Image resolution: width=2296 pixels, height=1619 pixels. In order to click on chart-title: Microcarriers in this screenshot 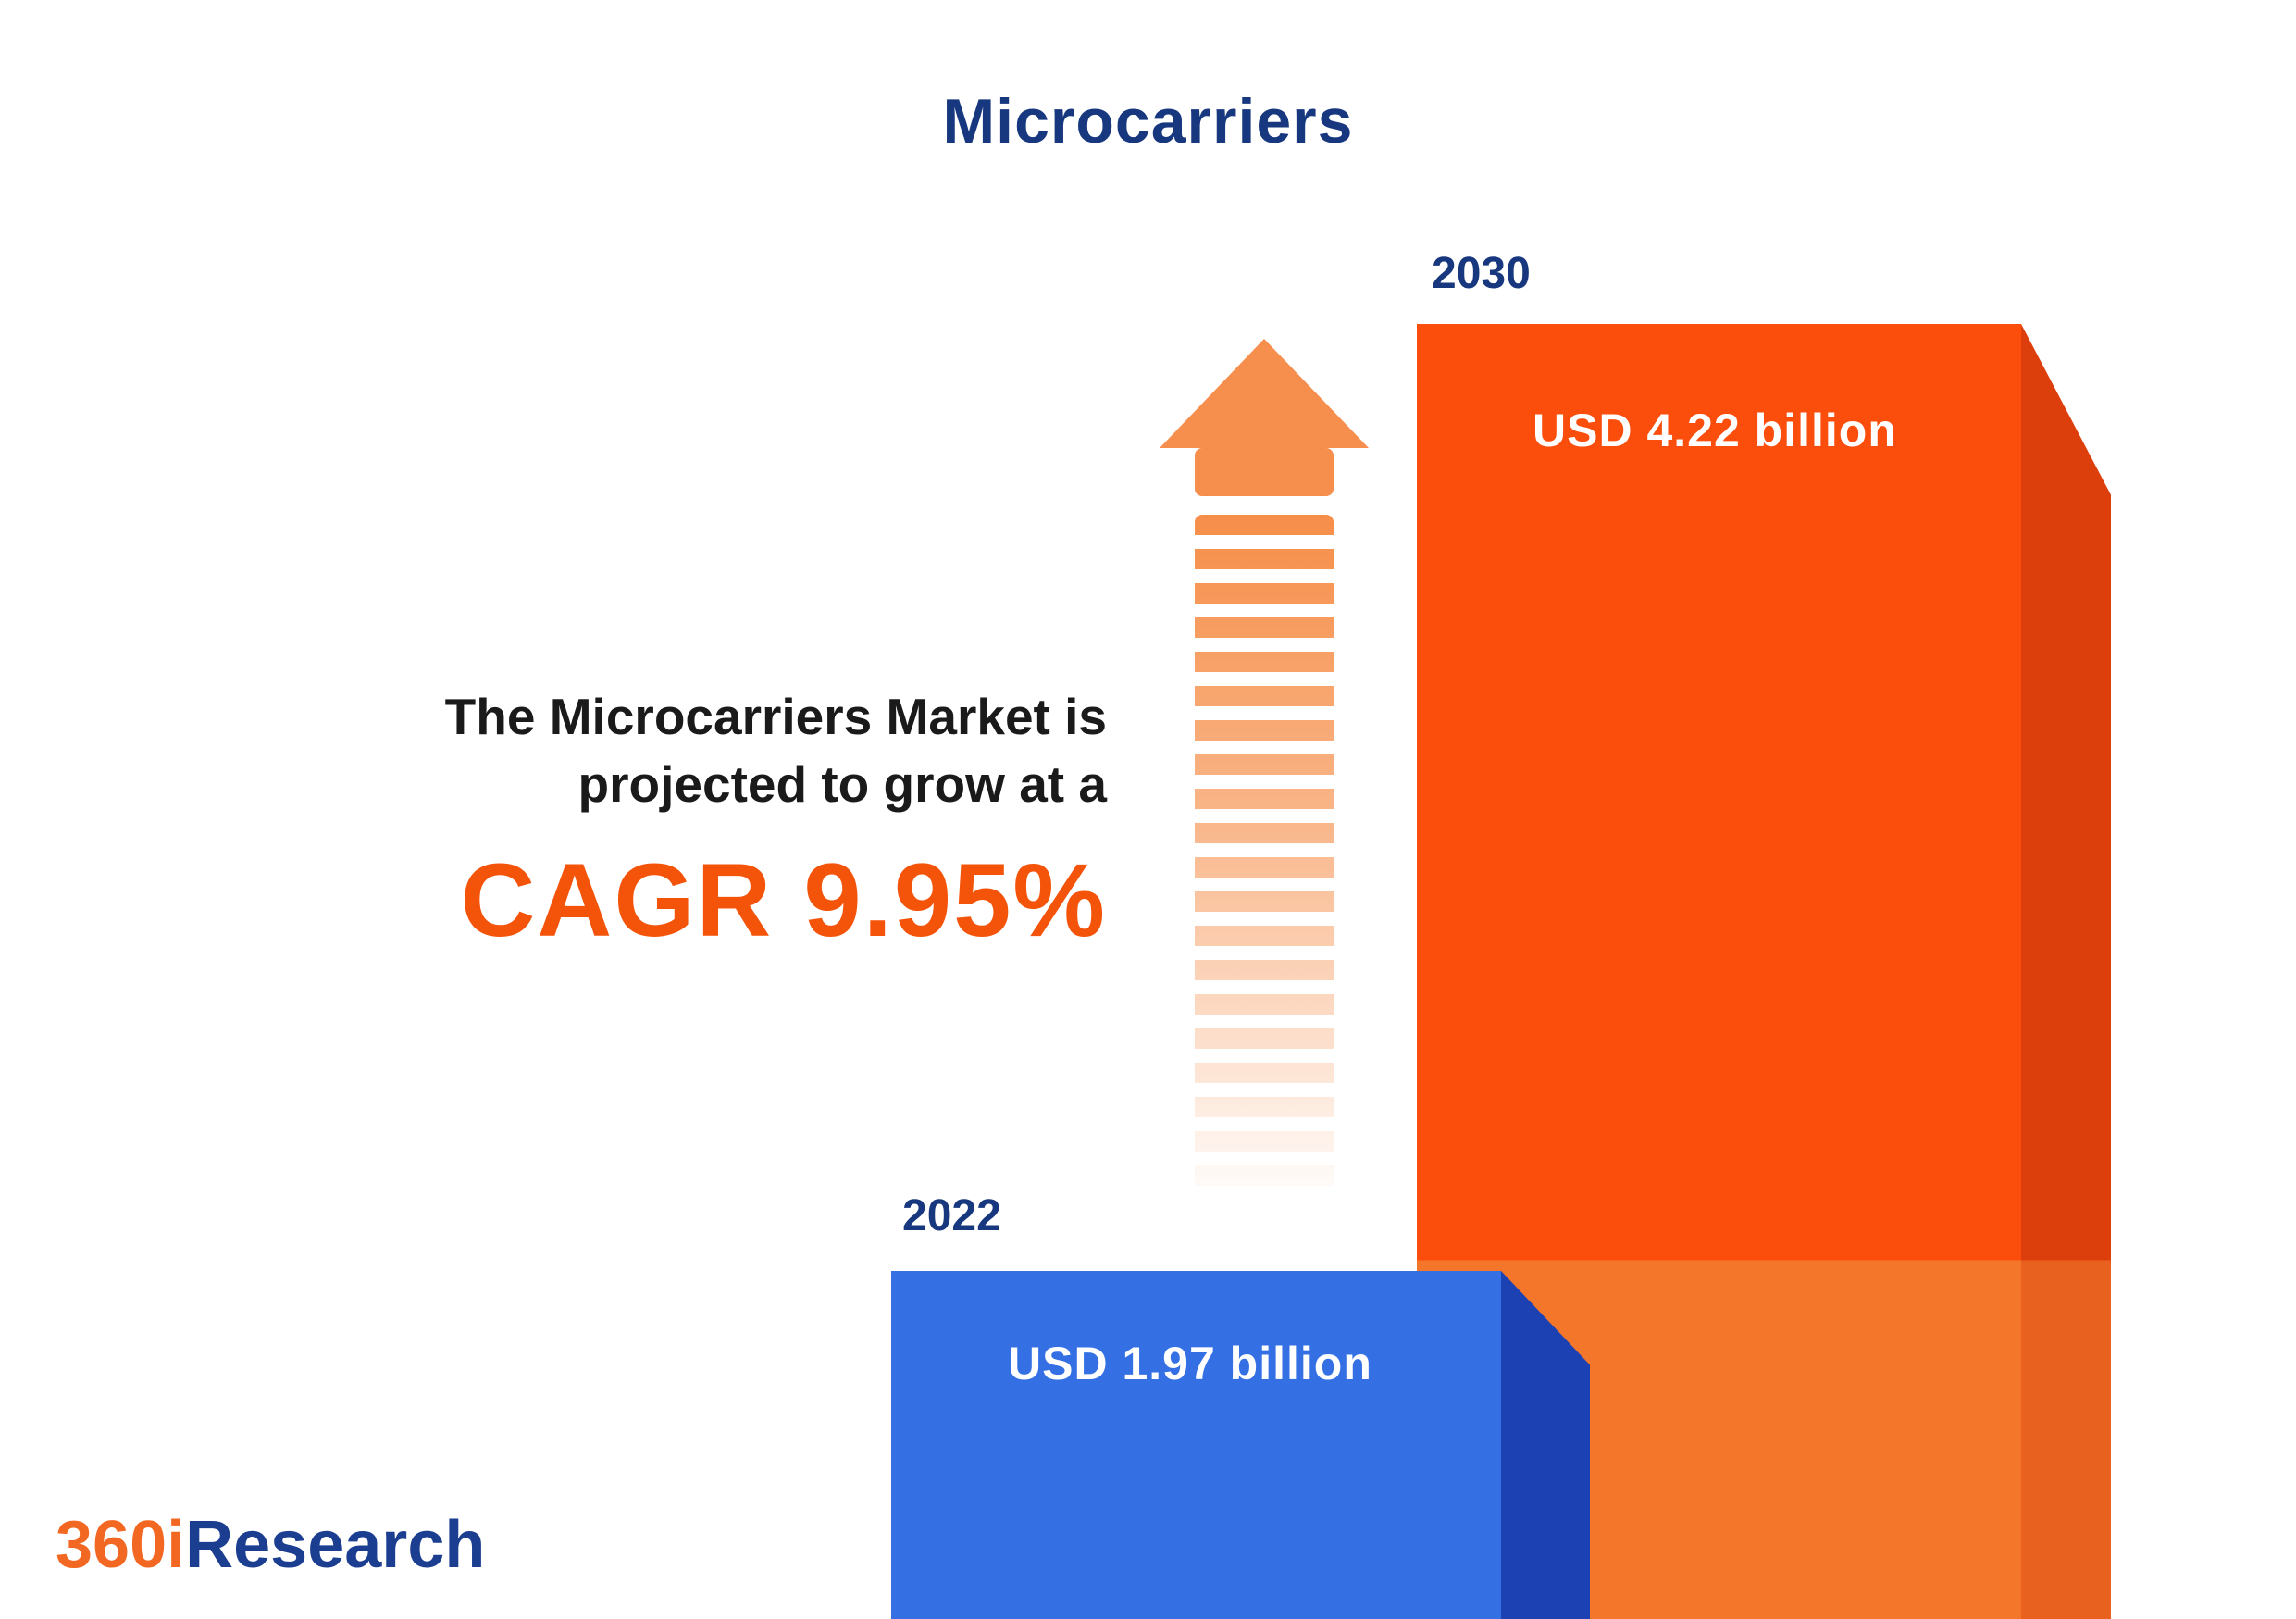, I will do `click(1148, 121)`.